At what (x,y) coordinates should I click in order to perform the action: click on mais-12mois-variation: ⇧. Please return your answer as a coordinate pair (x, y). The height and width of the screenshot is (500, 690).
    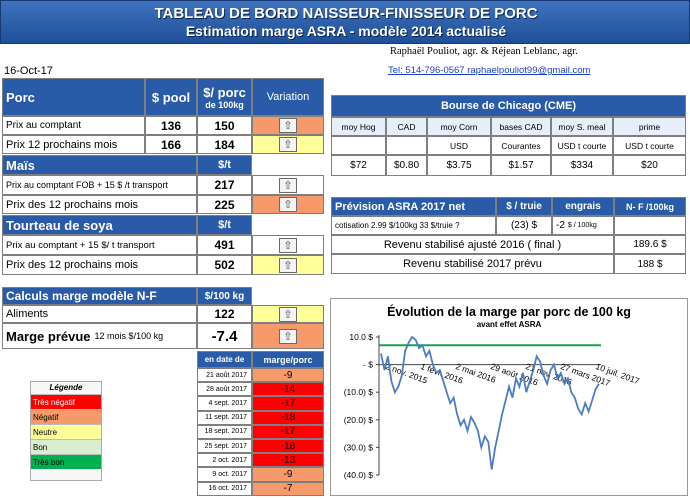
    Looking at the image, I should click on (288, 204).